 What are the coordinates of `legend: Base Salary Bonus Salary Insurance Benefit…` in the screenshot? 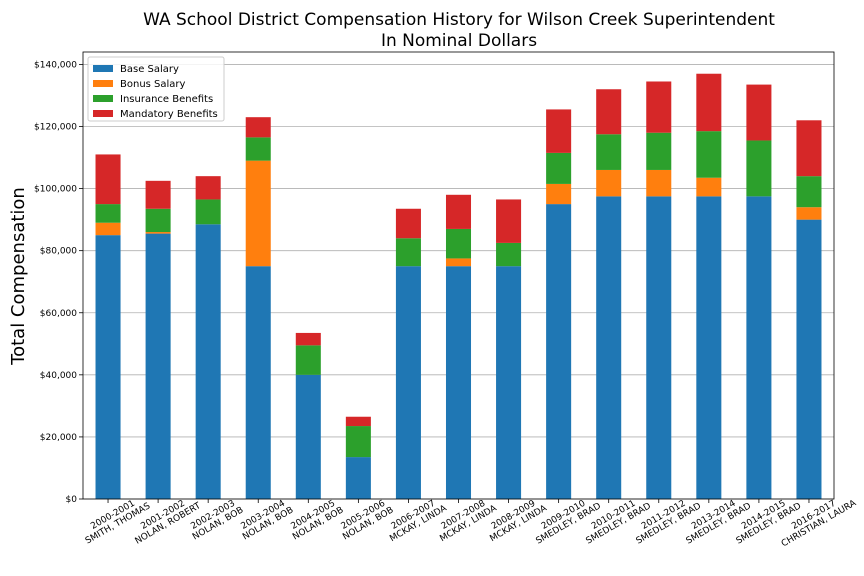 It's located at (156, 89).